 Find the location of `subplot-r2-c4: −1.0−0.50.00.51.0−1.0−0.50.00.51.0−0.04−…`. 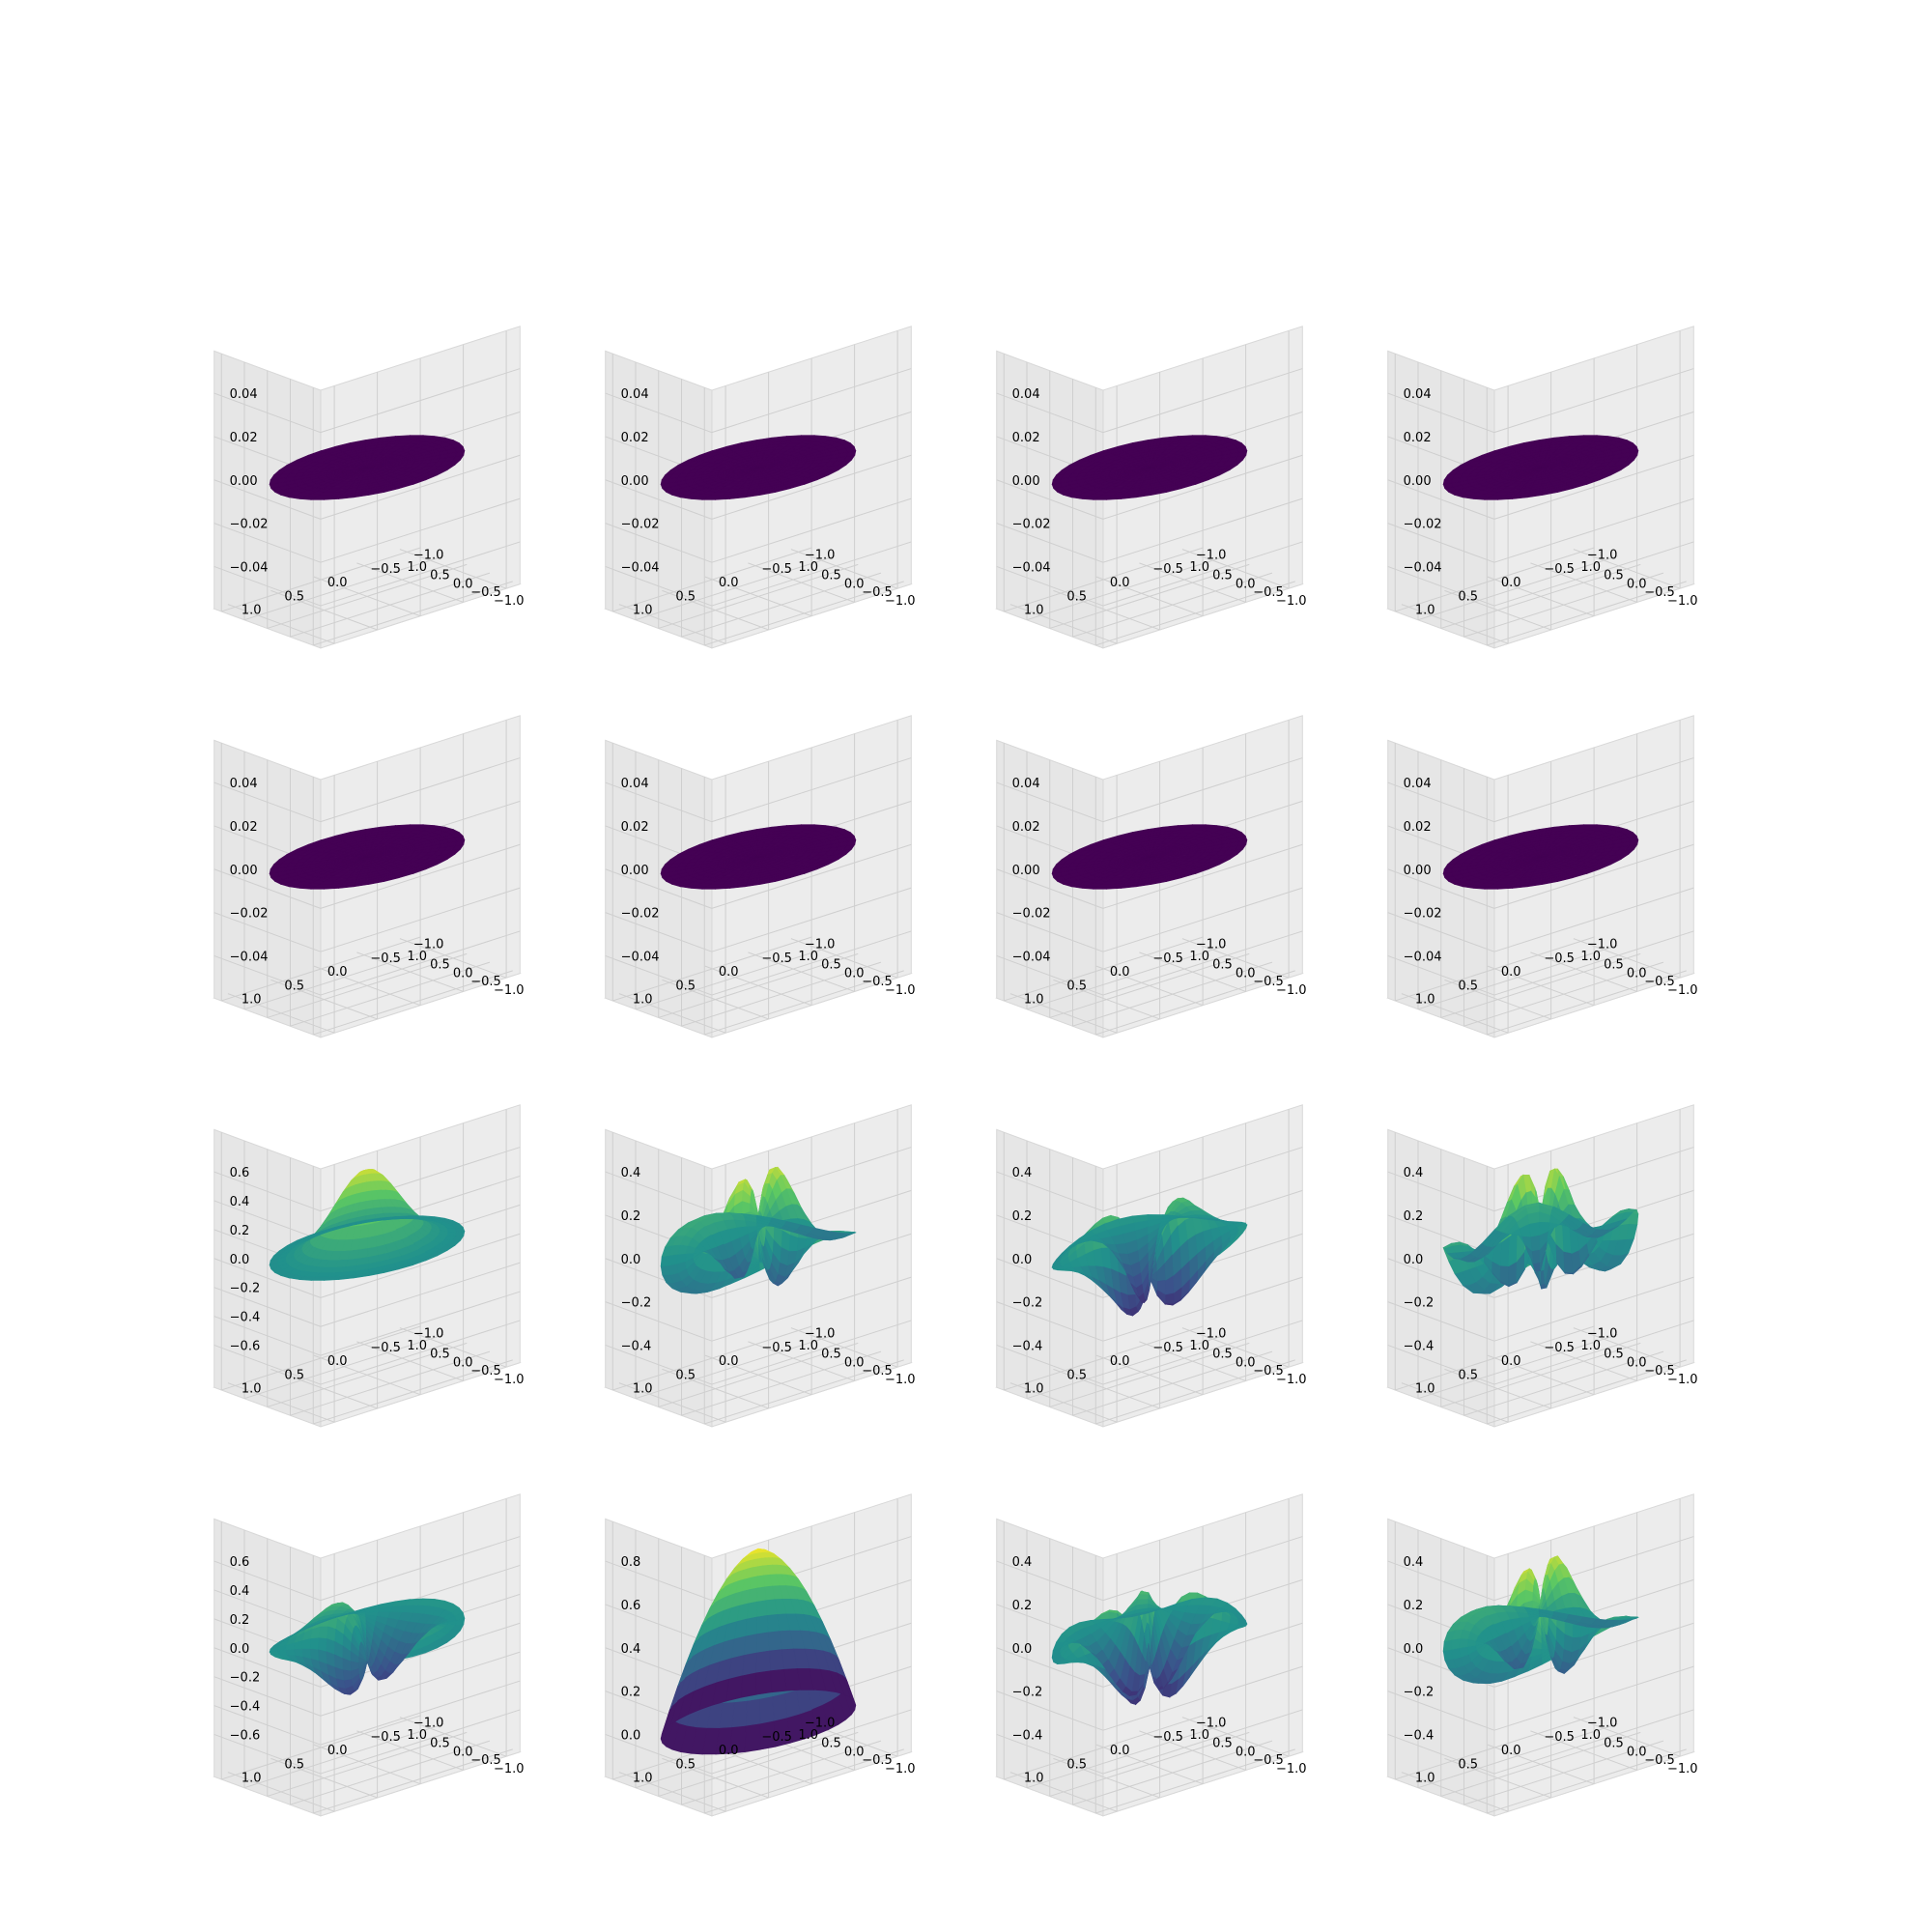

subplot-r2-c4: −1.0−0.50.00.51.0−1.0−0.50.00.51.0−0.04−… is located at coordinates (1542, 876).